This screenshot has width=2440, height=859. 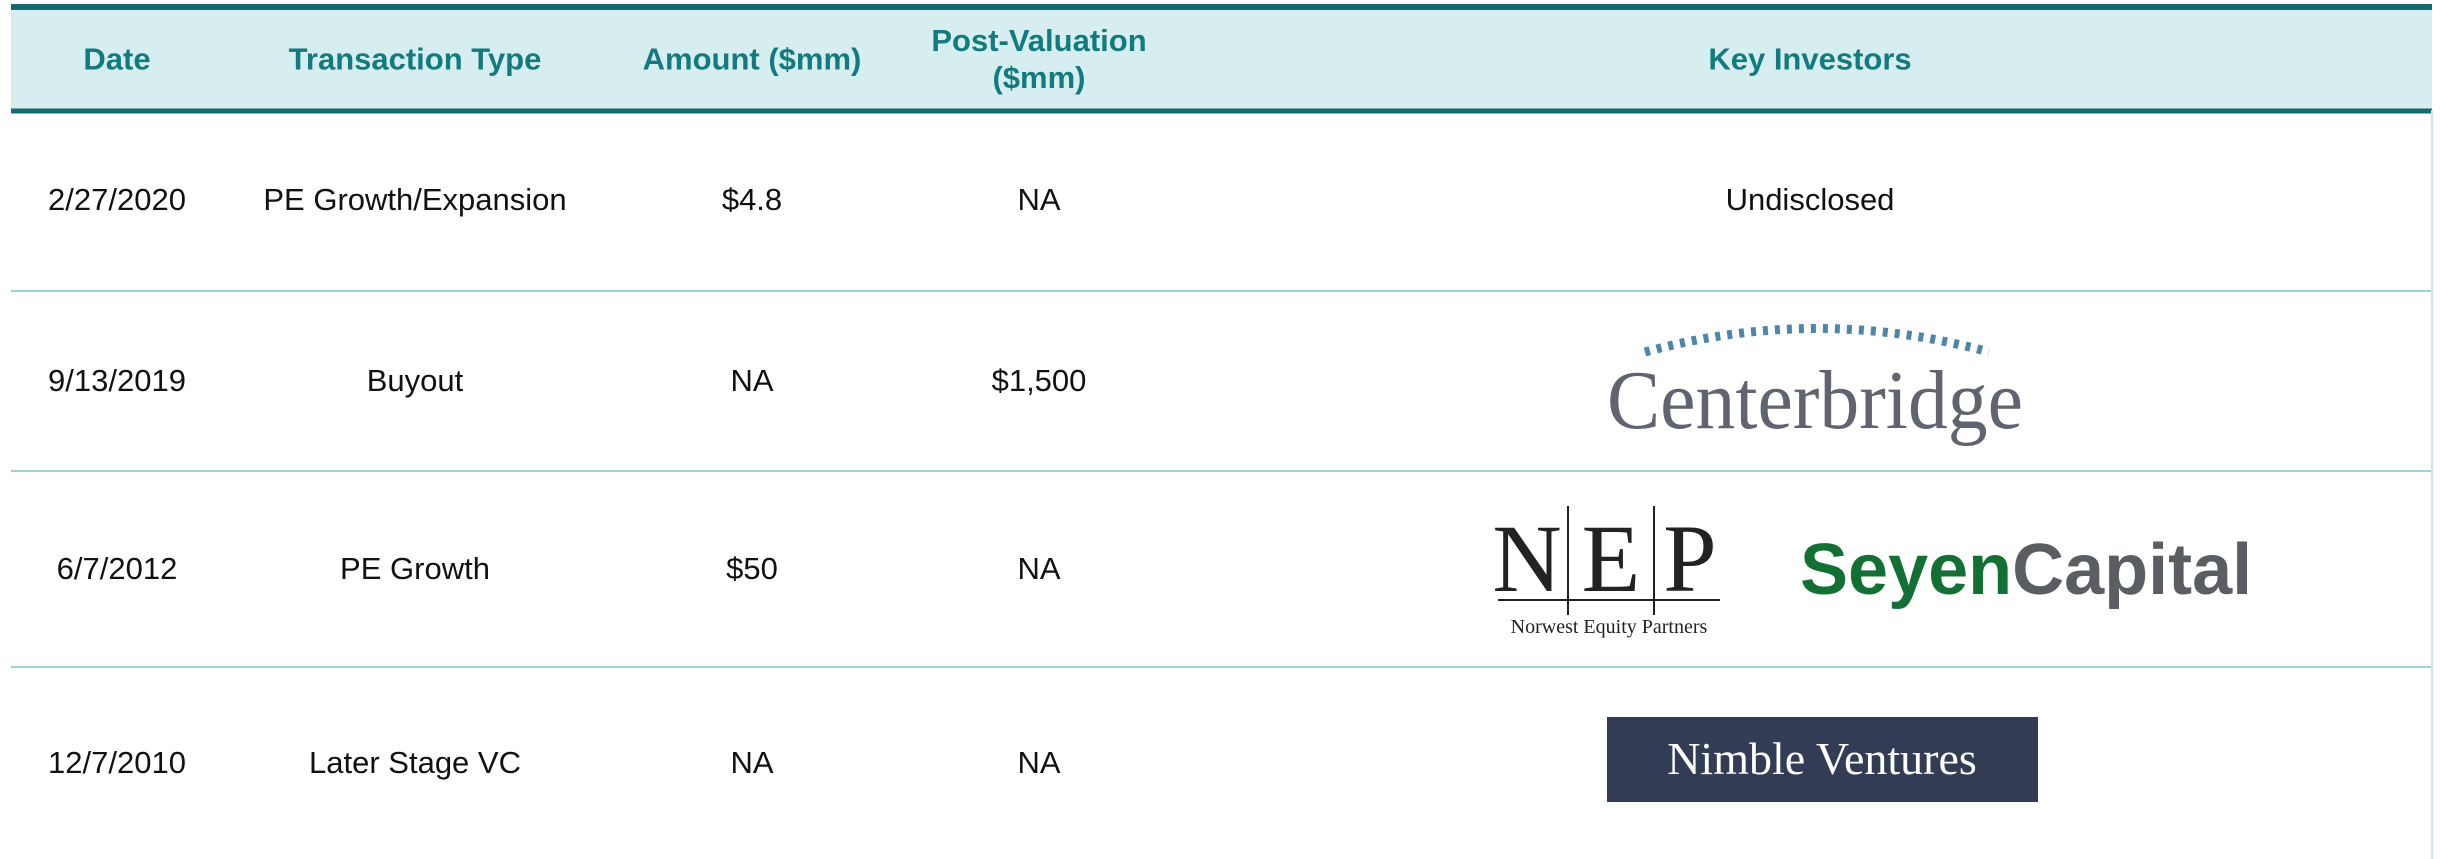 I want to click on header-cell: Date, so click(x=117, y=59).